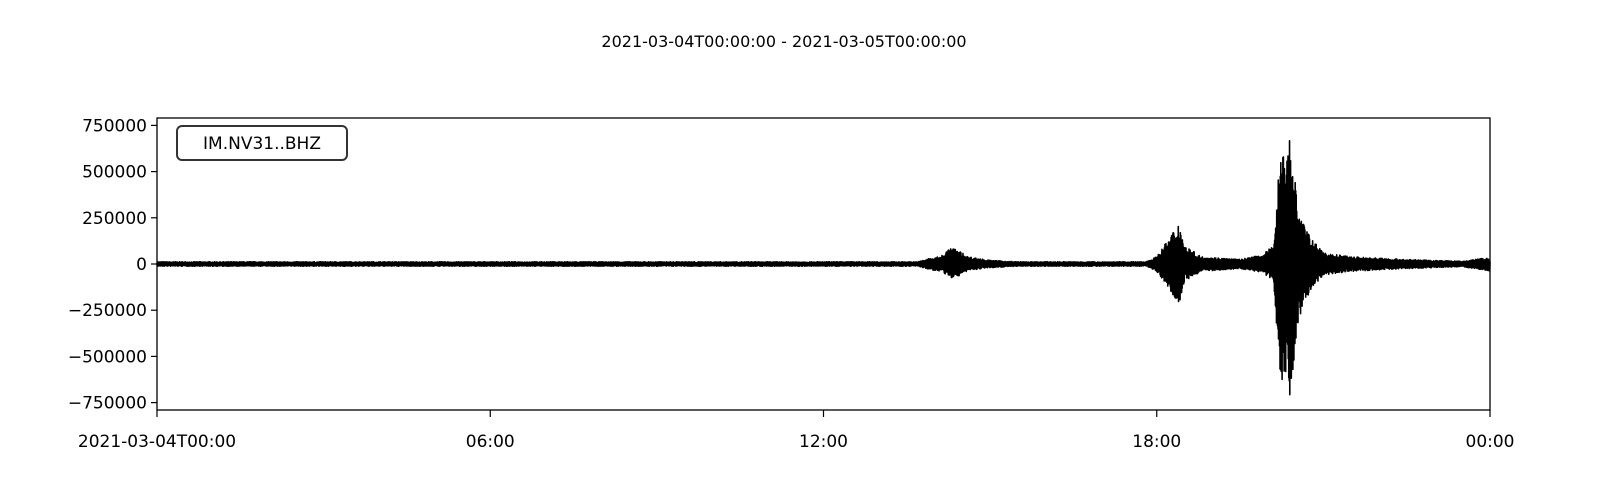  What do you see at coordinates (107, 357) in the screenshot?
I see `y-tick-label: −500000` at bounding box center [107, 357].